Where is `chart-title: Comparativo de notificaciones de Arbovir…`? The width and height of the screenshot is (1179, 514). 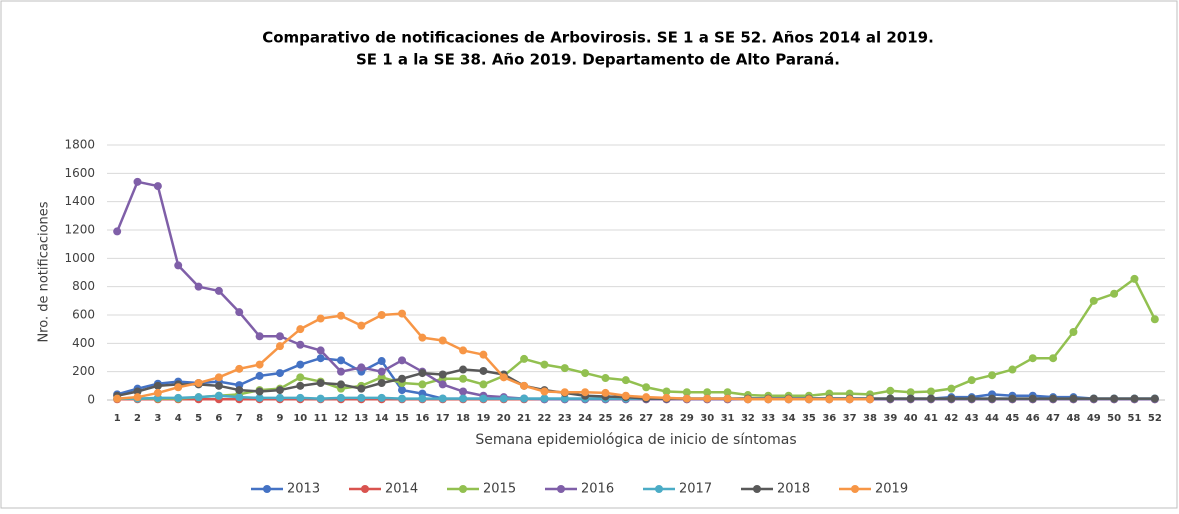 chart-title: Comparativo de notificaciones de Arbovir… is located at coordinates (598, 38).